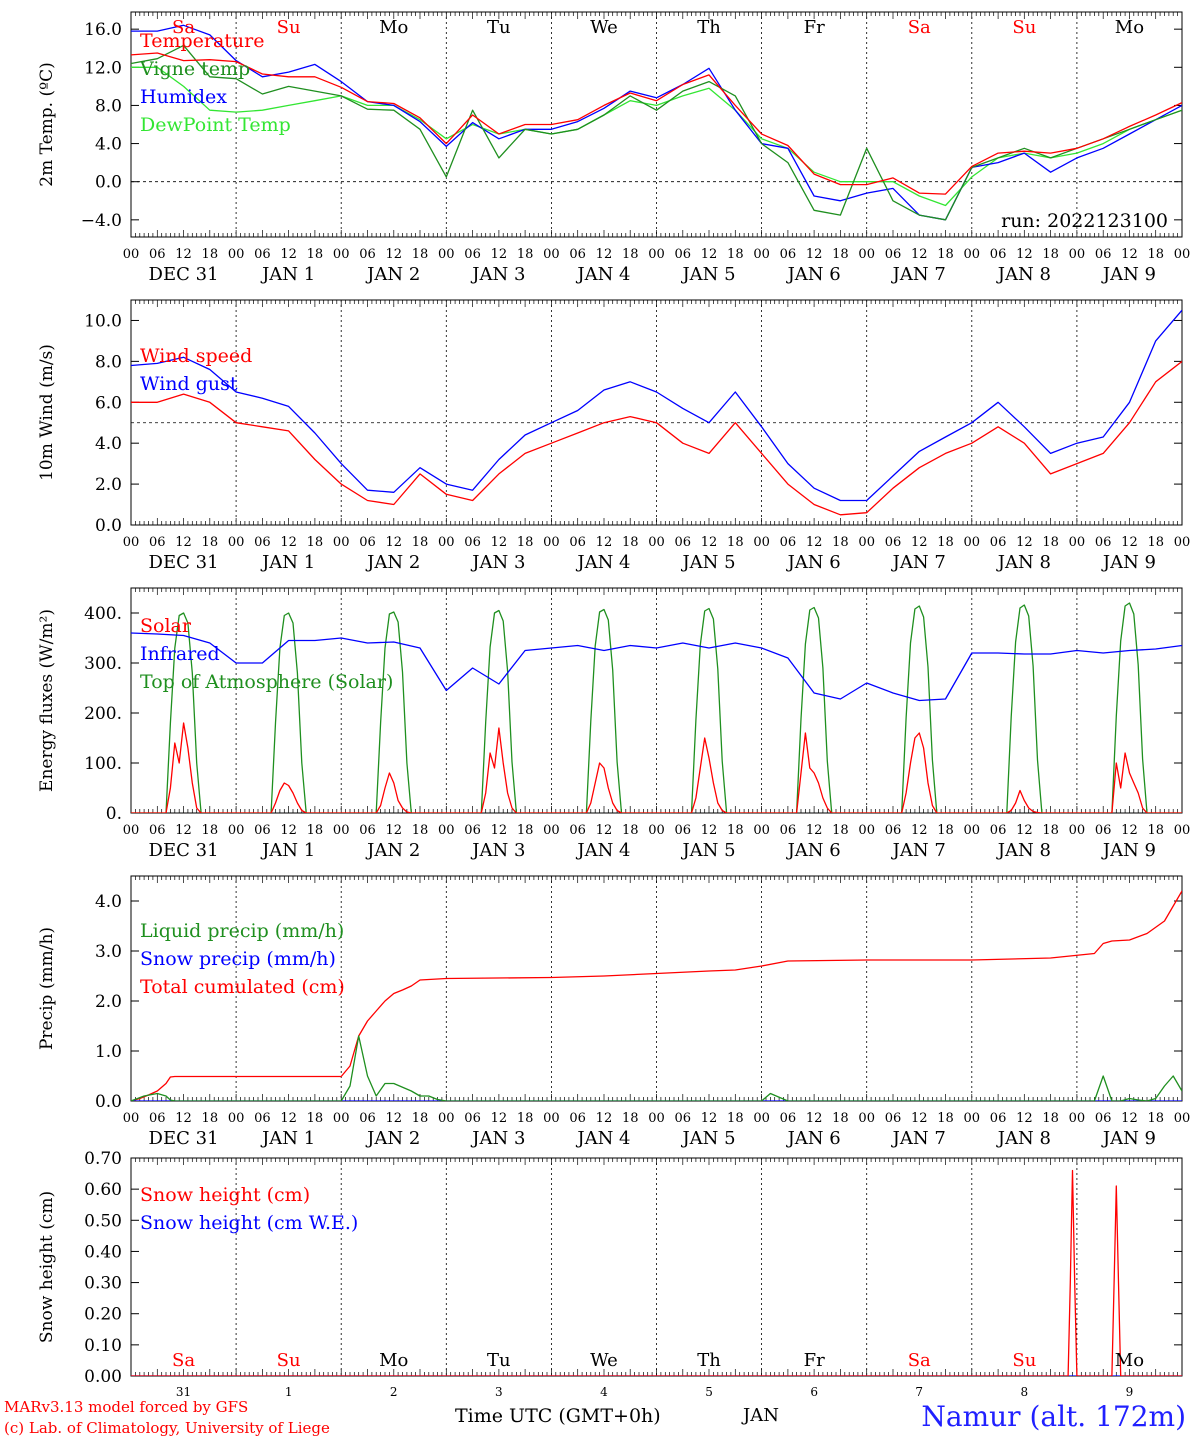 The image size is (1194, 1440). I want to click on y-tick-label: 300., so click(103, 664).